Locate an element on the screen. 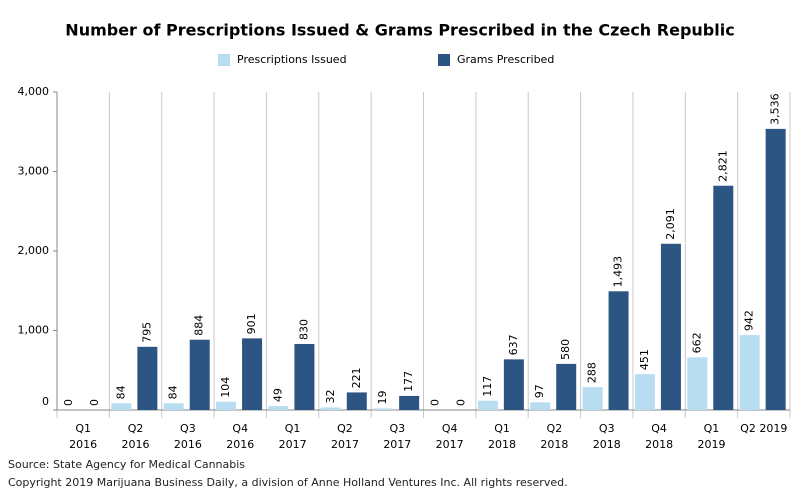 The height and width of the screenshot is (500, 800). data-label: 901 is located at coordinates (251, 323).